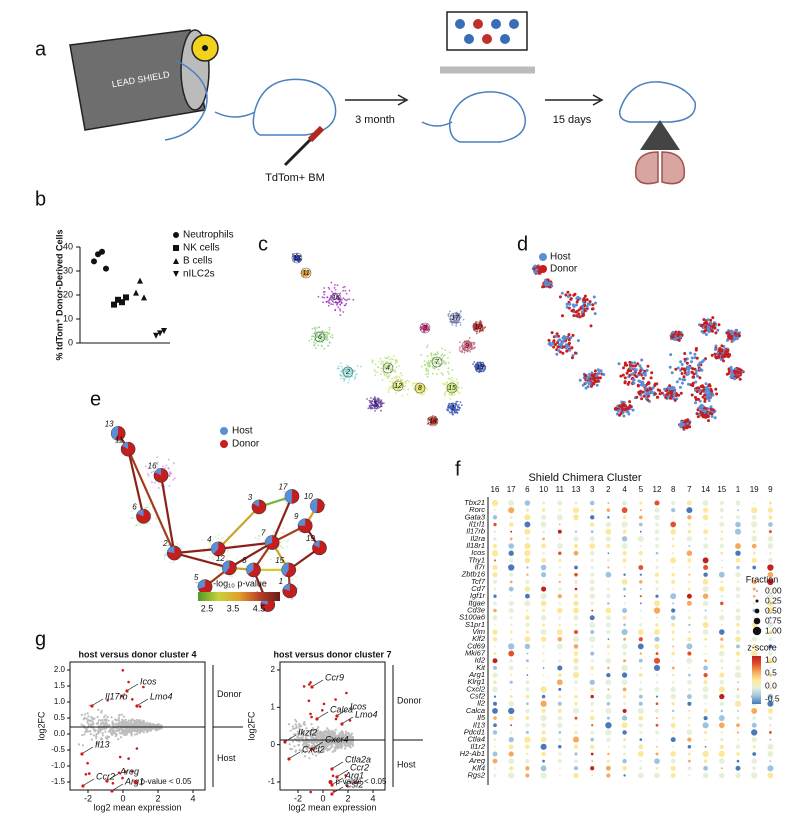 The height and width of the screenshot is (822, 800). What do you see at coordinates (94, 261) in the screenshot?
I see `point` at bounding box center [94, 261].